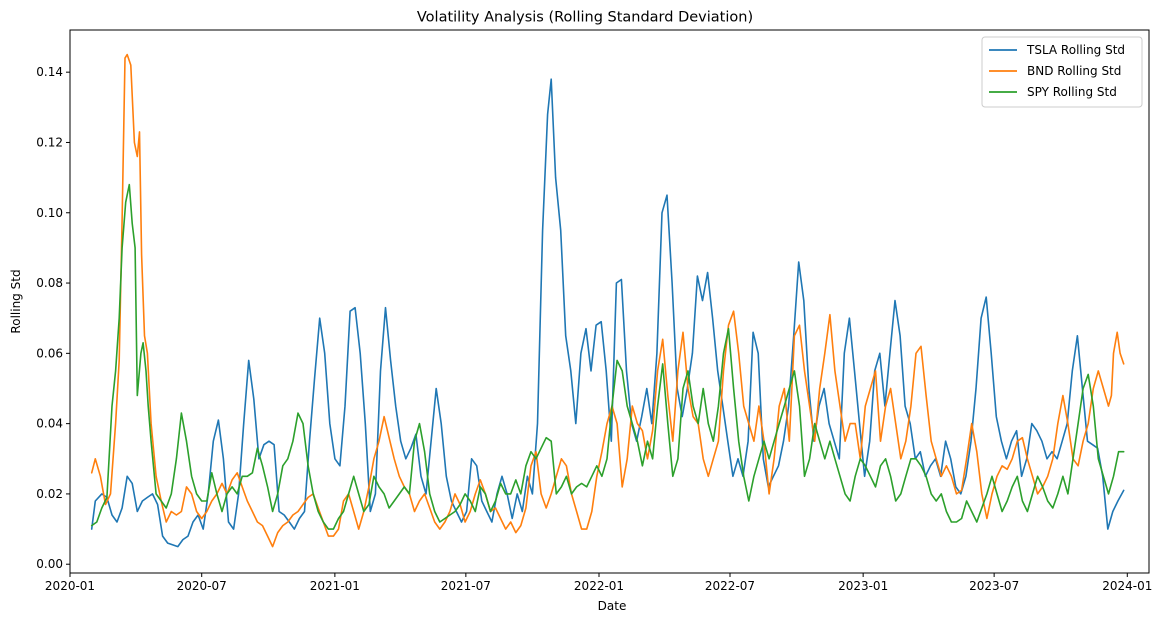  I want to click on legend-box, so click(1062, 72).